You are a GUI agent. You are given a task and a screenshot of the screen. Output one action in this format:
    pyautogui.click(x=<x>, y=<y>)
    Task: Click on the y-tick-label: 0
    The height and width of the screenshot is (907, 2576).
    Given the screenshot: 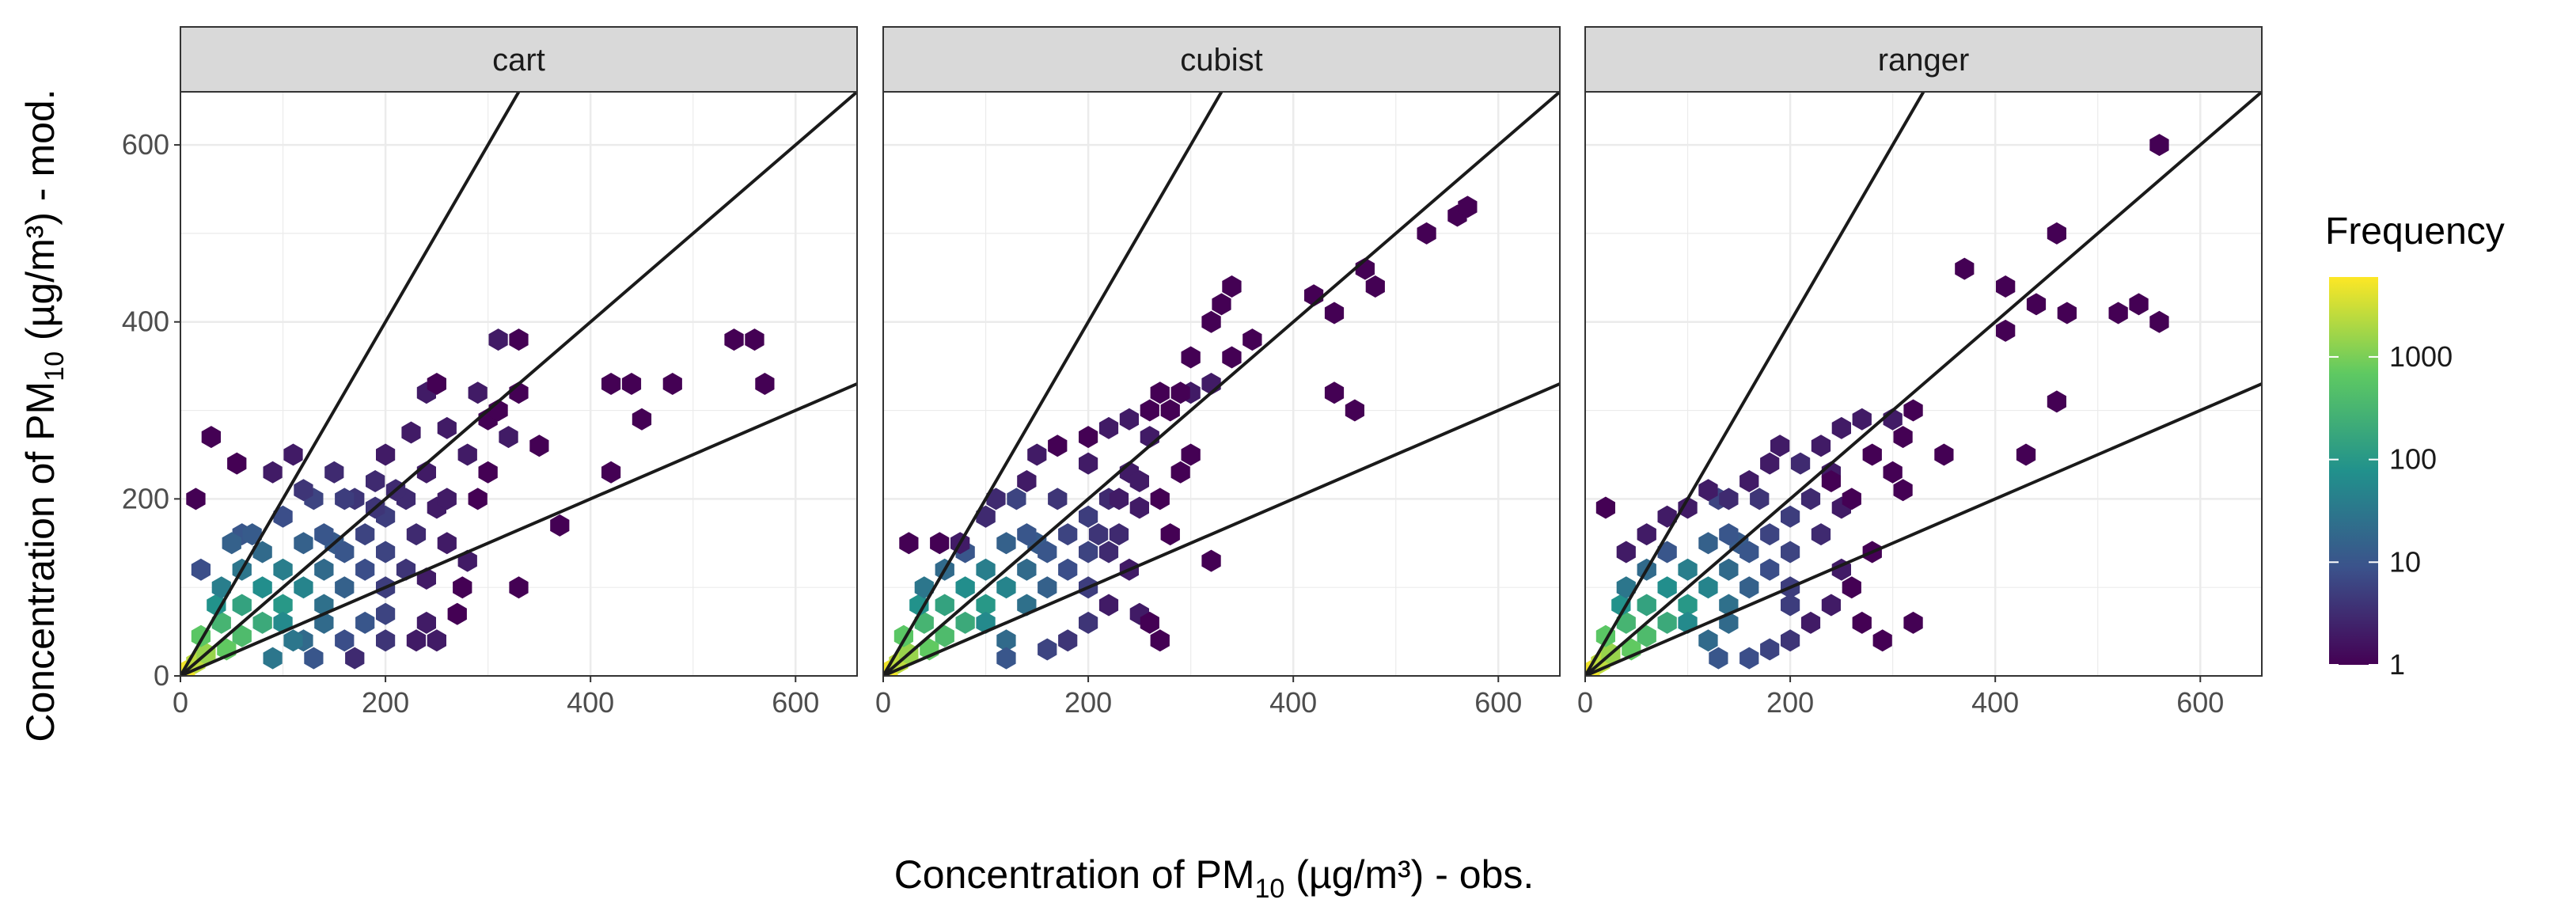 What is the action you would take?
    pyautogui.click(x=161, y=675)
    